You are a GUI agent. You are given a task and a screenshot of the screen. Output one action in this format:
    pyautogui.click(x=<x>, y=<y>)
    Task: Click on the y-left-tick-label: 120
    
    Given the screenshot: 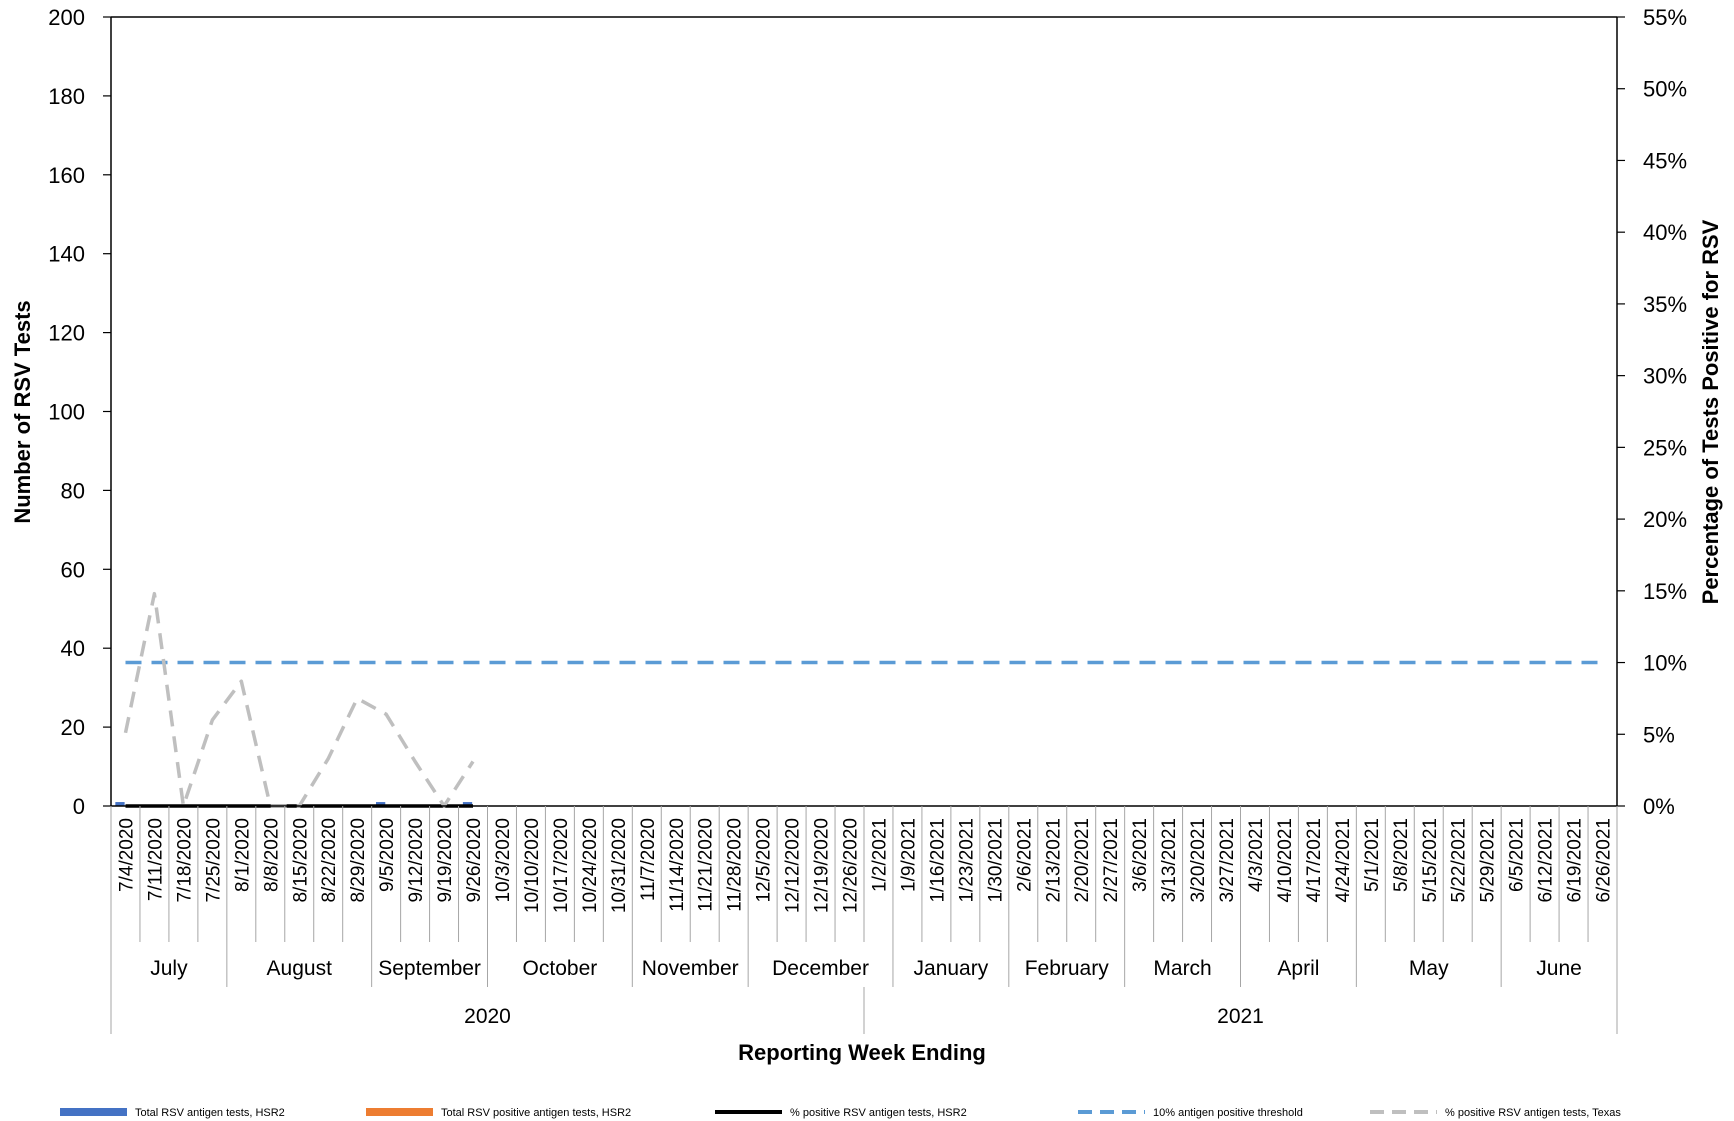 What is the action you would take?
    pyautogui.click(x=66, y=333)
    